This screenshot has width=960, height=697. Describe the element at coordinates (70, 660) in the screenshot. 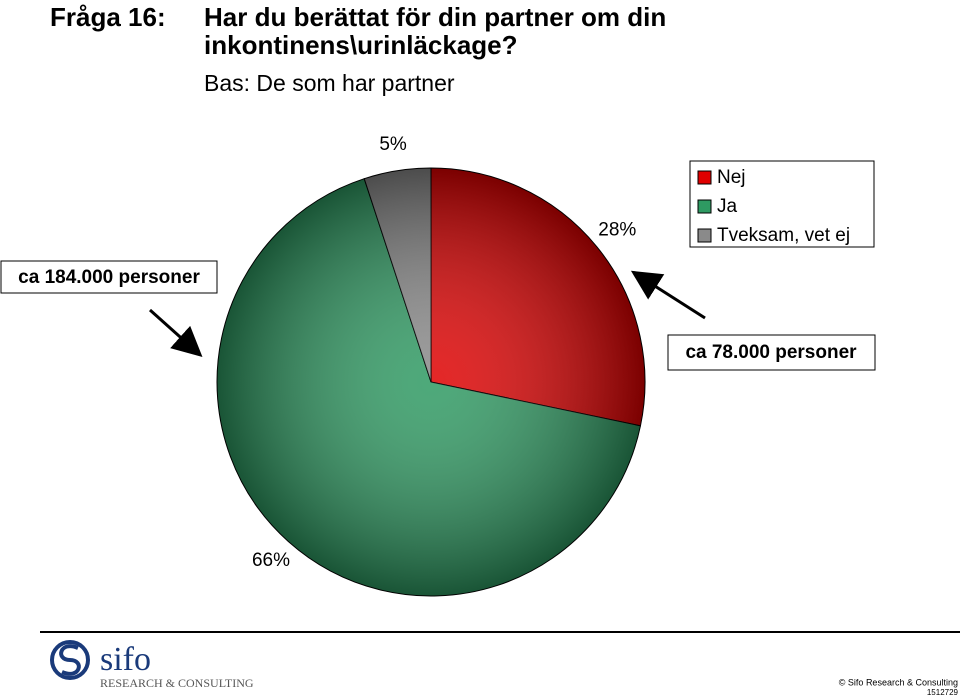

I see `logo` at that location.